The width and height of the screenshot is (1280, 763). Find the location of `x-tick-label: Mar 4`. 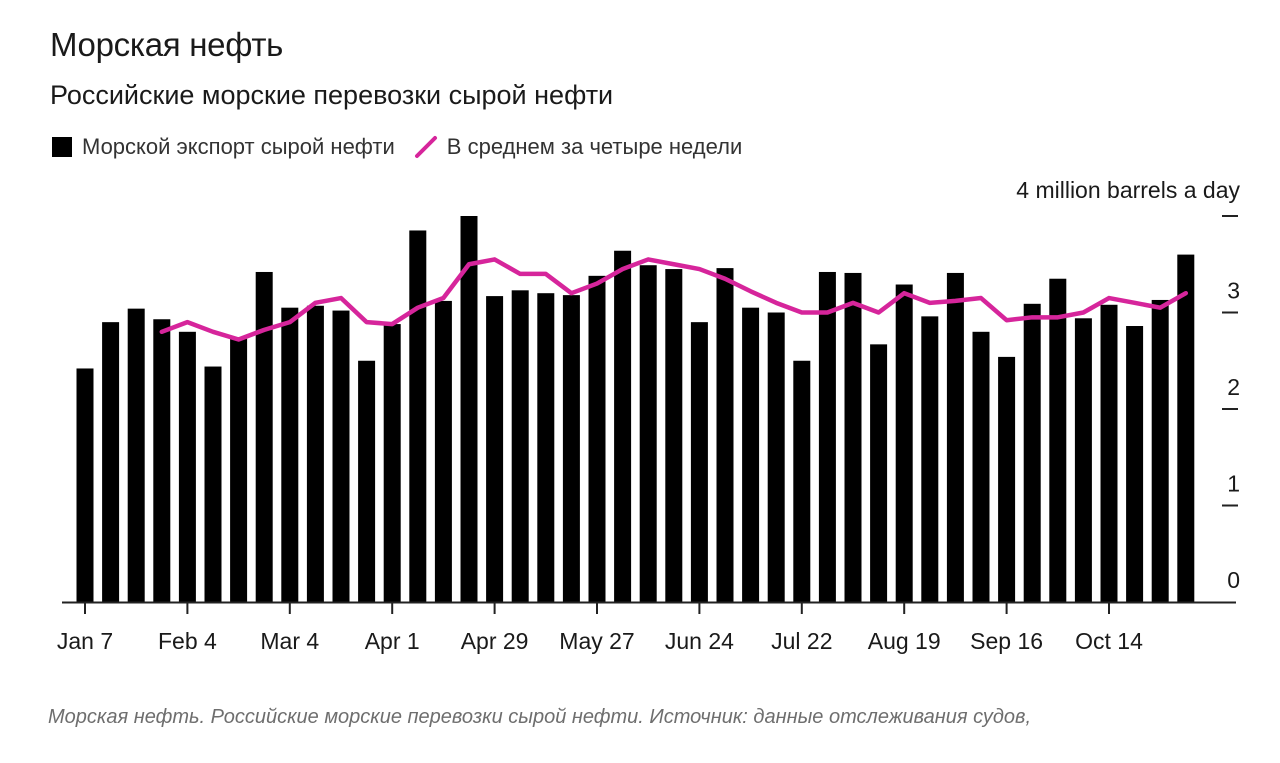

x-tick-label: Mar 4 is located at coordinates (289, 641).